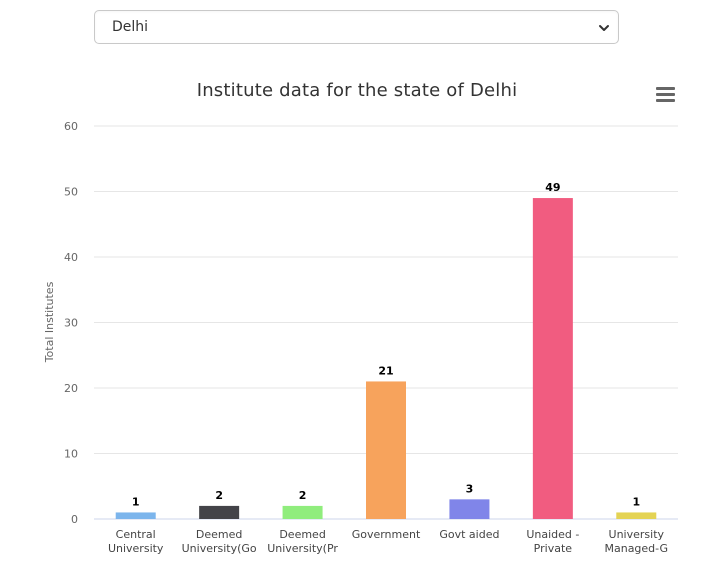 The image size is (724, 577). I want to click on data-label: 3, so click(470, 488).